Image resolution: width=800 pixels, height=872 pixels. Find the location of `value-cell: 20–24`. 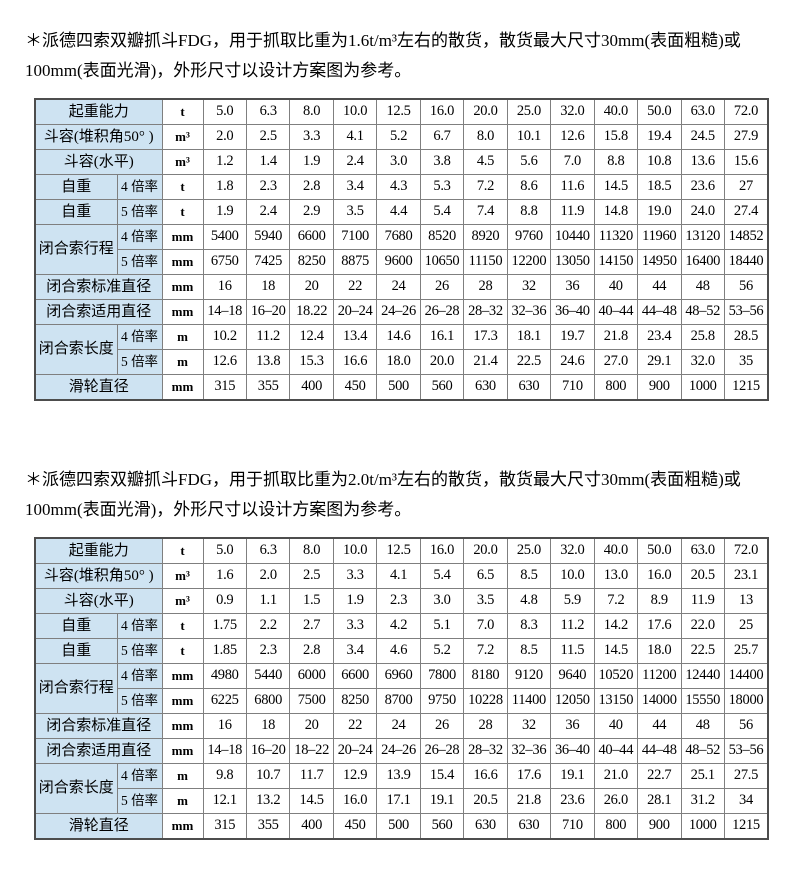

value-cell: 20–24 is located at coordinates (355, 751).